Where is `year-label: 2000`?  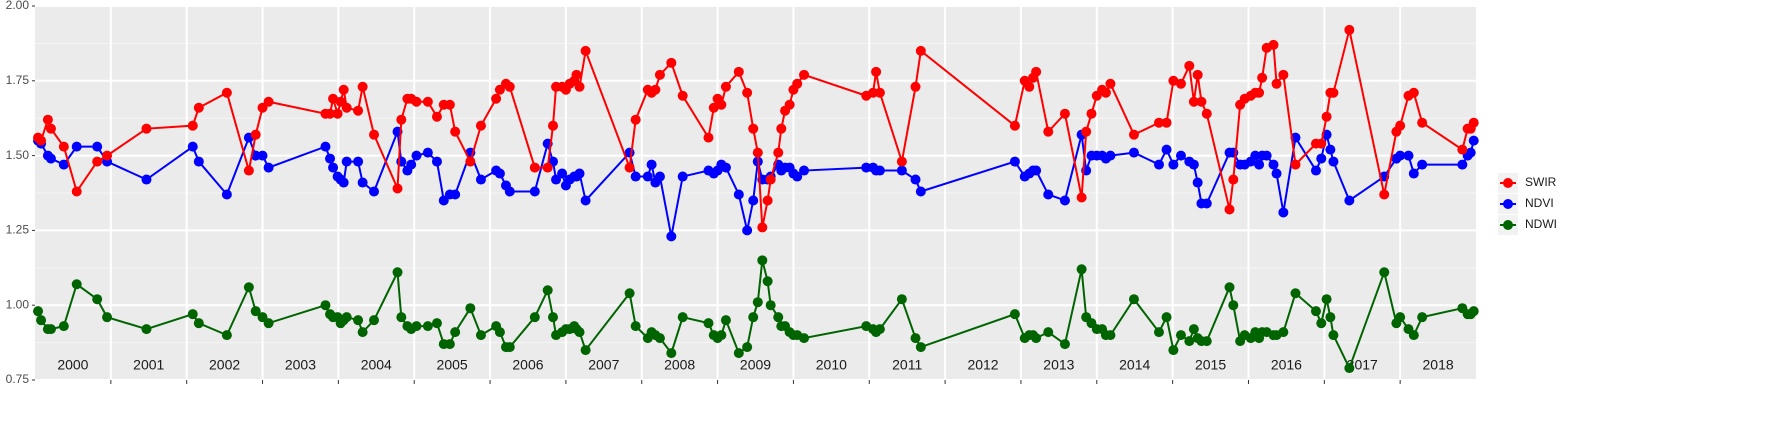
year-label: 2000 is located at coordinates (72, 365).